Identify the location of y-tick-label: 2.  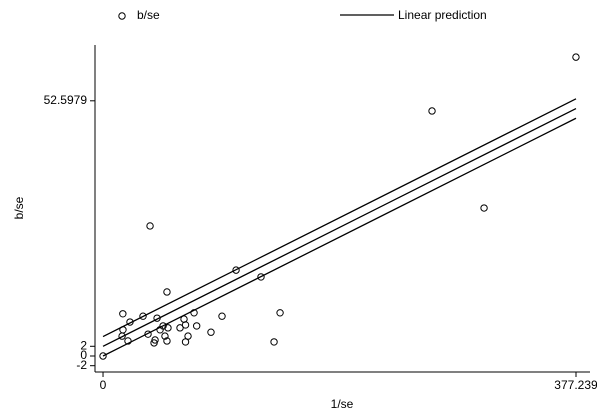
(83, 345).